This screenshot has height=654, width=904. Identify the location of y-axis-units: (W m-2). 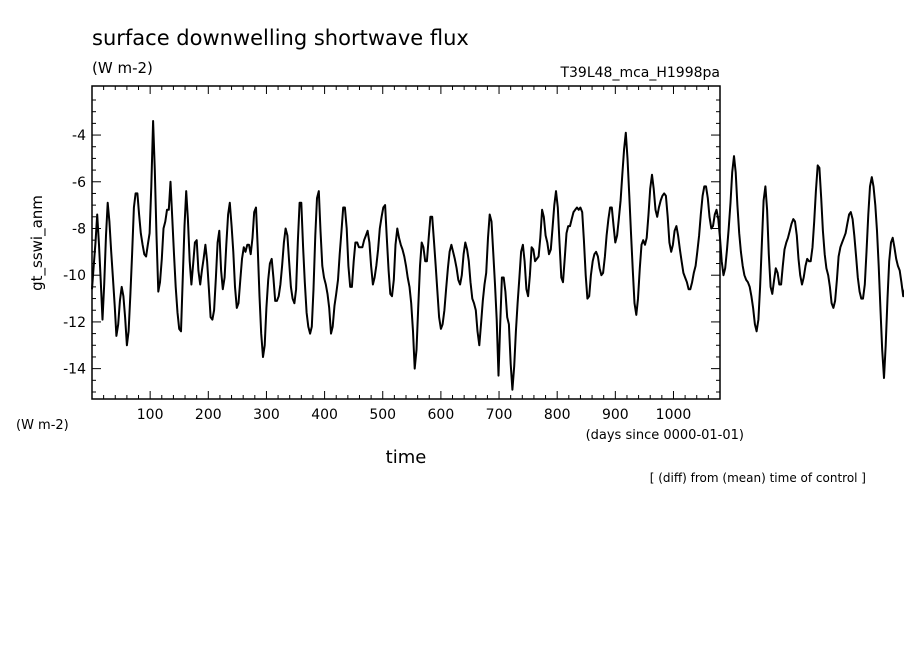
(42, 425).